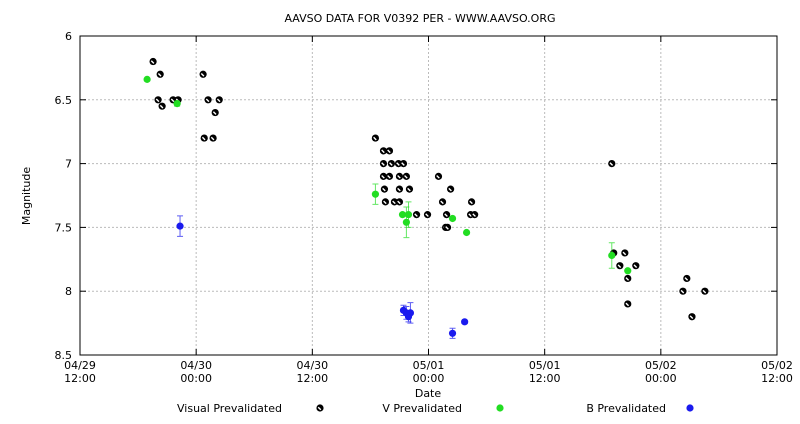 The image size is (800, 424). I want to click on chart-title: AAVSO DATA FOR V0392 PER - WWW.AAVSO.ORG, so click(419, 18).